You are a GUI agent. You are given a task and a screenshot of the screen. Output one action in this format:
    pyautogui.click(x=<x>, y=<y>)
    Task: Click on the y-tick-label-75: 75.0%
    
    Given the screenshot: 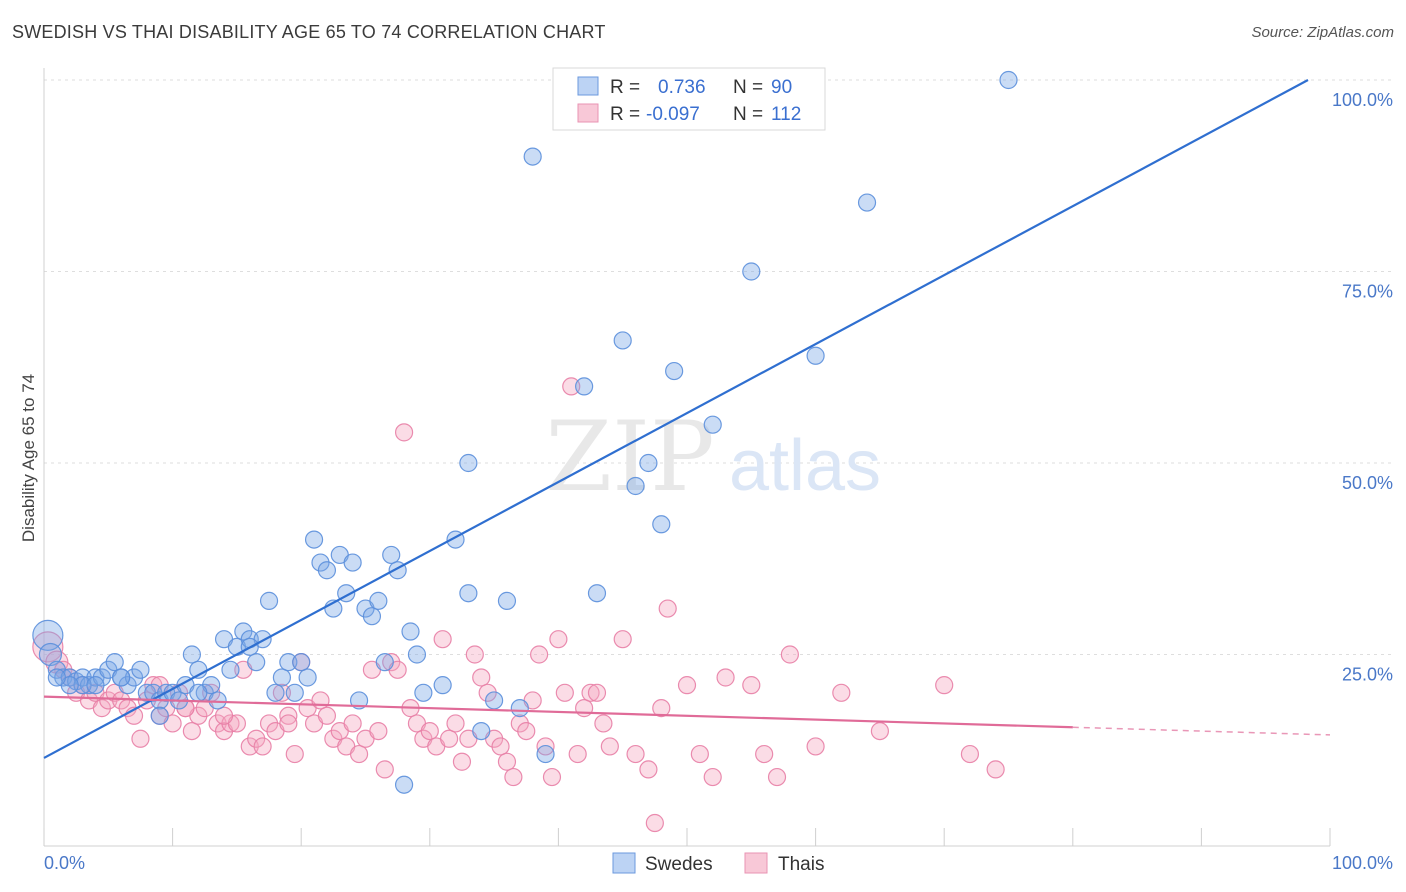 What is the action you would take?
    pyautogui.click(x=1367, y=292)
    